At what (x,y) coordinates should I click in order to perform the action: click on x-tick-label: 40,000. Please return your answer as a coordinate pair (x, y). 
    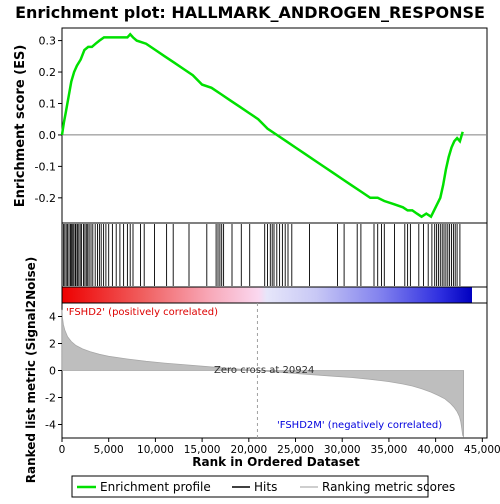
    Looking at the image, I should click on (435, 450).